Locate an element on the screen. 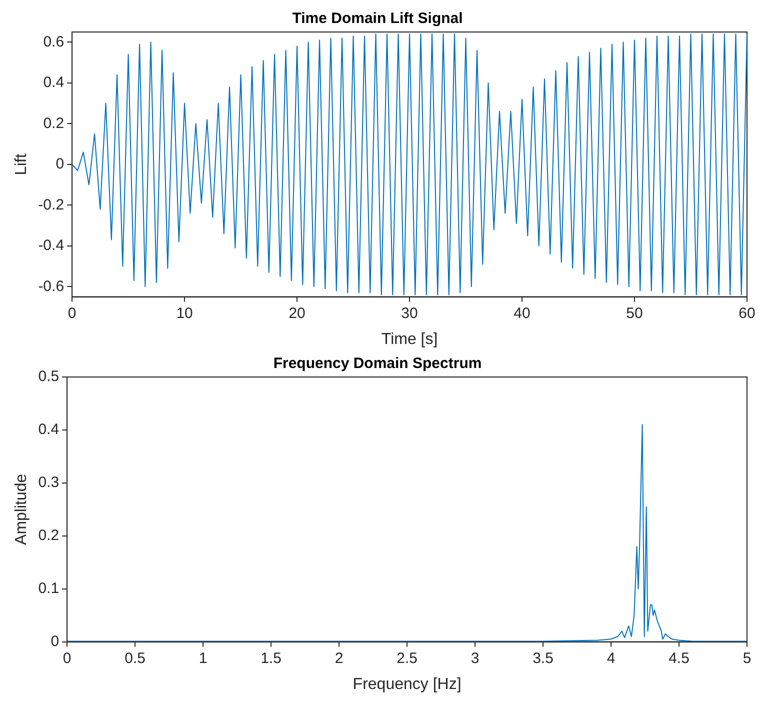 The image size is (769, 710). x-tick-label: 0.5 is located at coordinates (135, 658).